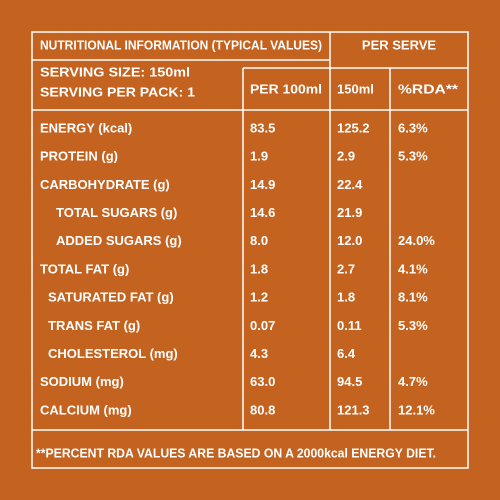  Describe the element at coordinates (259, 240) in the screenshot. I see `per-100ml: 8.0` at that location.